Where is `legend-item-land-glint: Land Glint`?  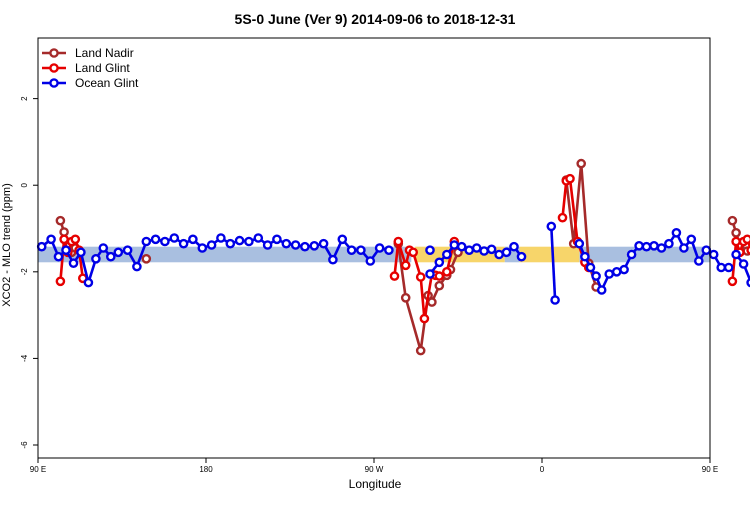
legend-item-land-glint: Land Glint is located at coordinates (86, 68).